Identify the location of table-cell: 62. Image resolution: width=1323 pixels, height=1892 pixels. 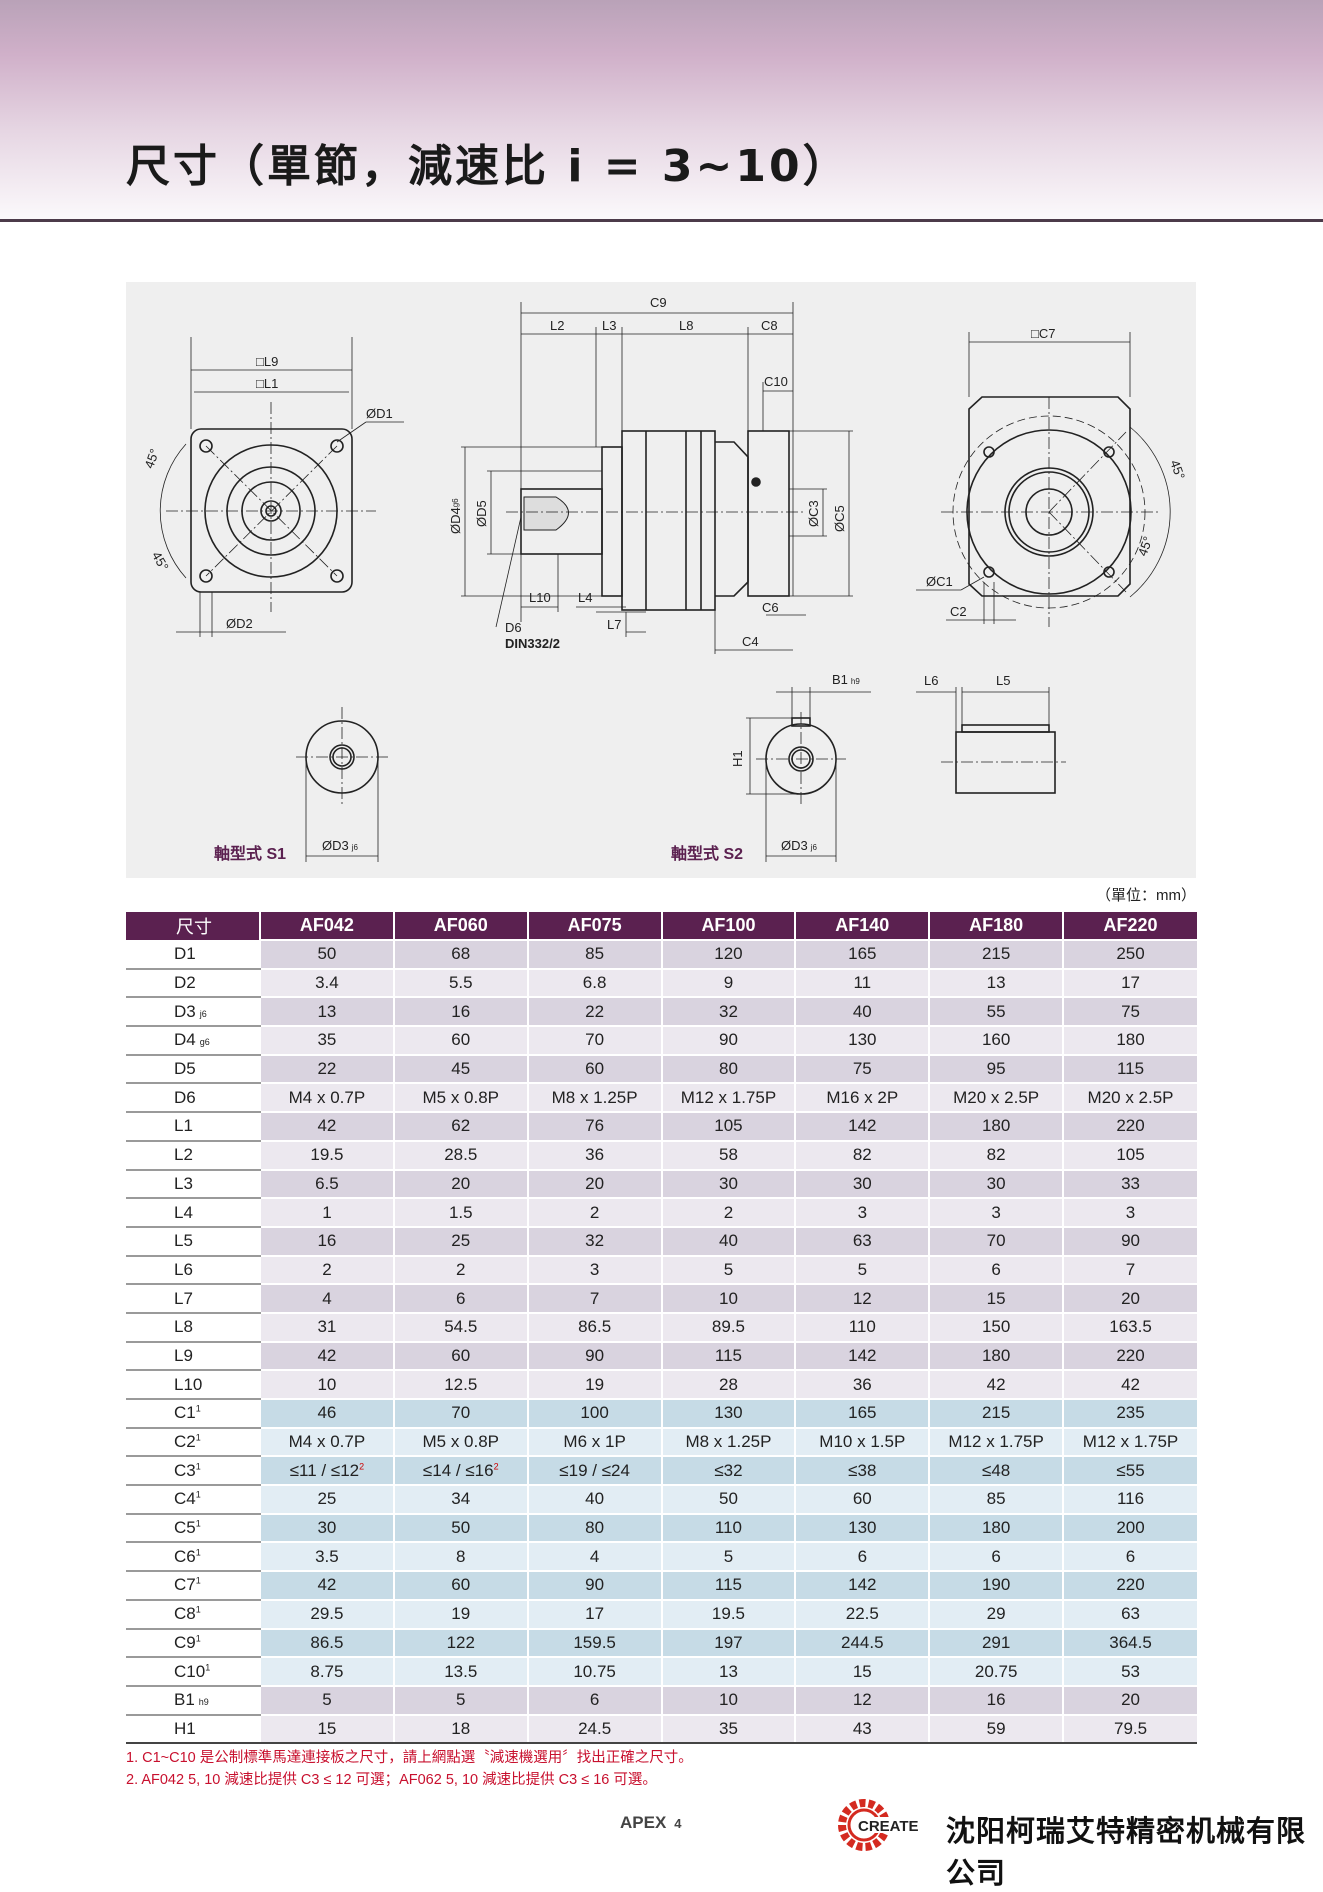
(460, 1126).